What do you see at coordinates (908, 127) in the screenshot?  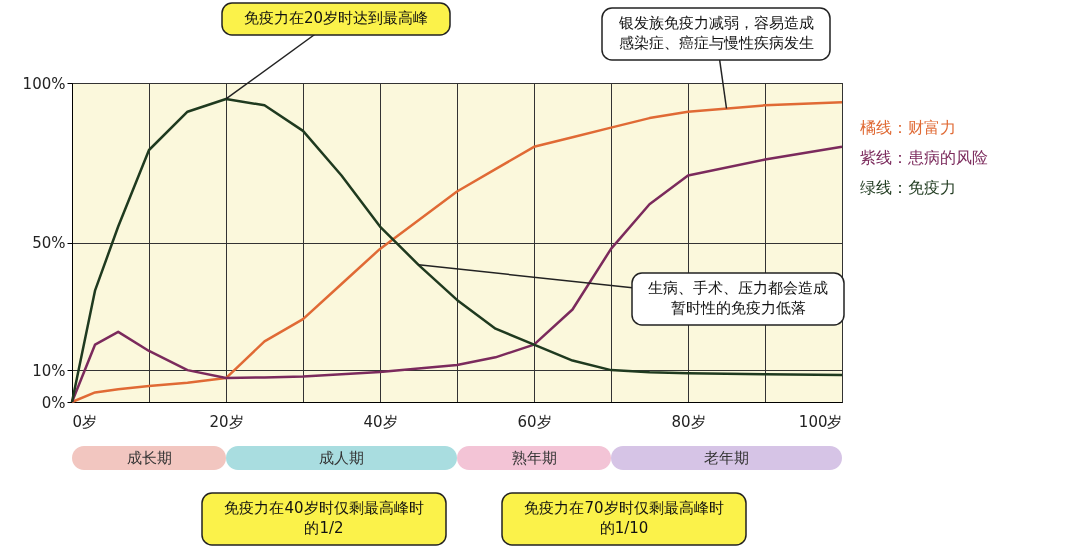 I see `series-label: 橘线：财富力` at bounding box center [908, 127].